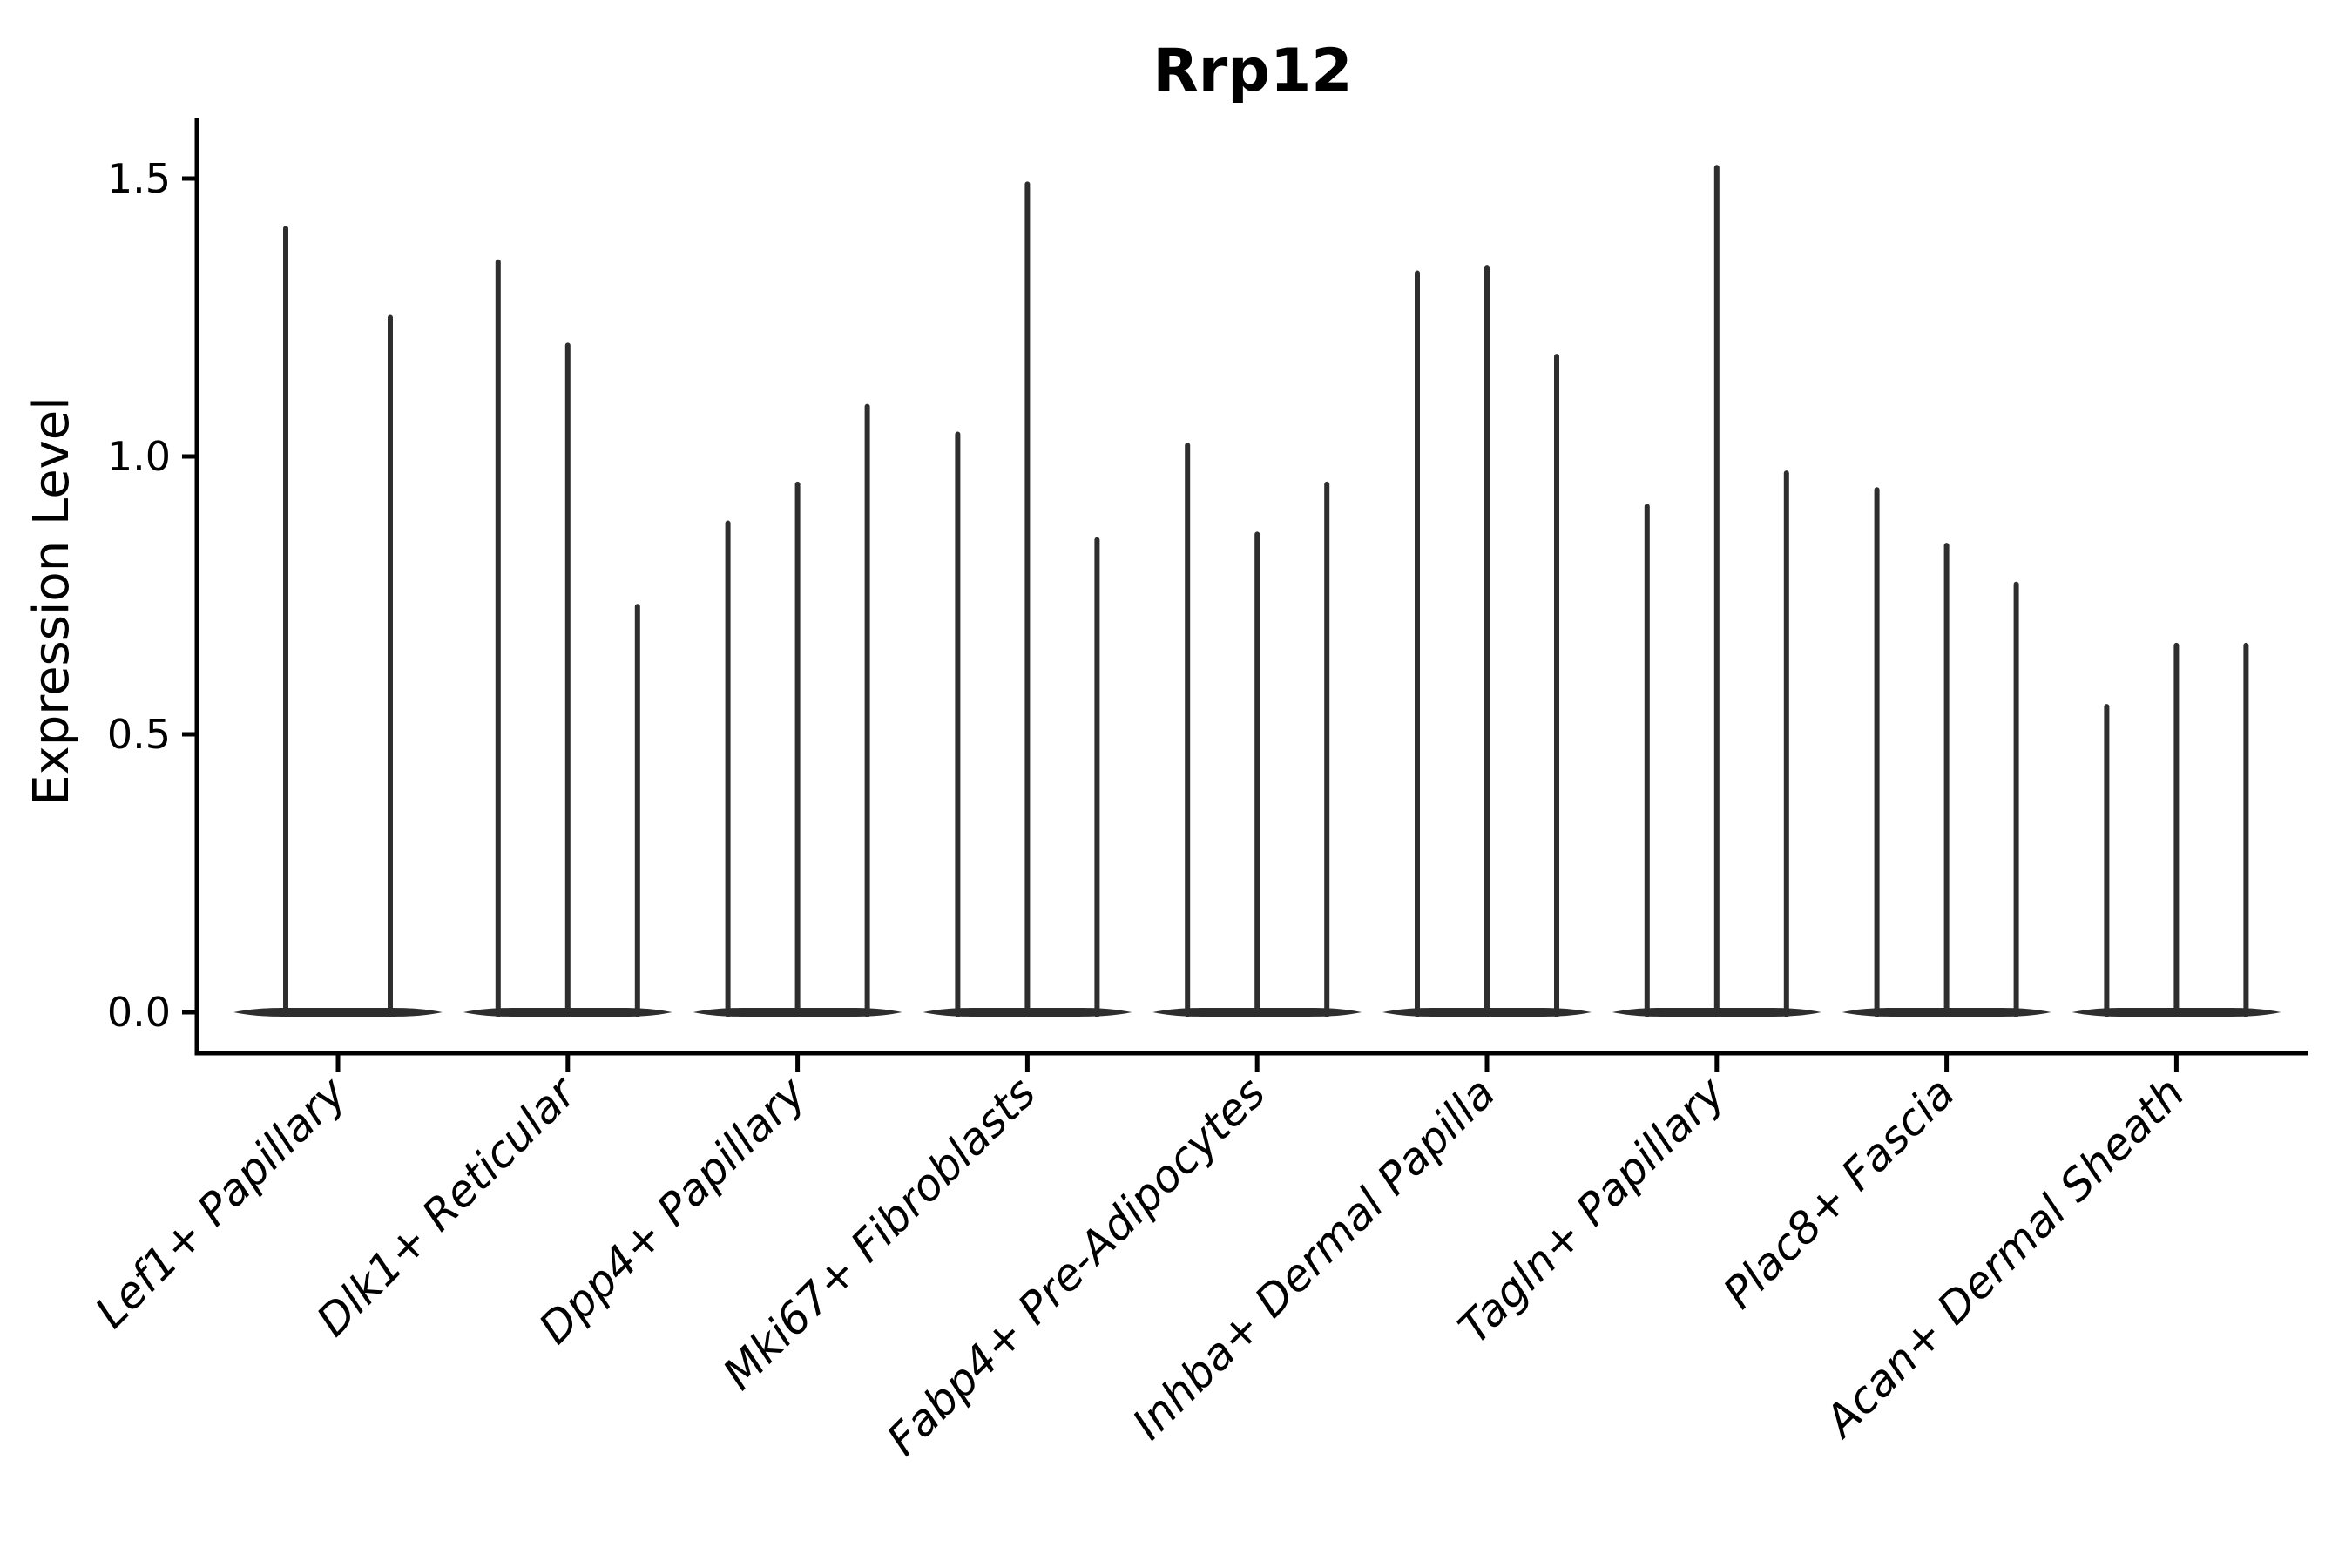 This screenshot has height=1568, width=2352. Describe the element at coordinates (52, 601) in the screenshot. I see `y-axis-label: Expression Level` at that location.